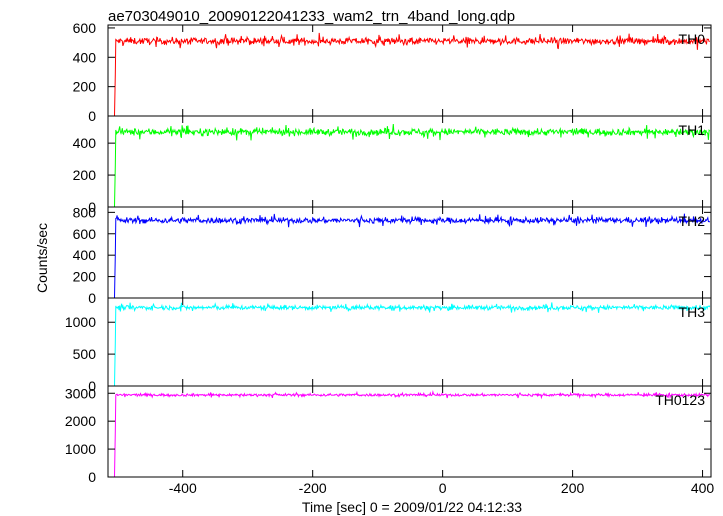  Describe the element at coordinates (443, 488) in the screenshot. I see `x-tick-label: 0` at that location.